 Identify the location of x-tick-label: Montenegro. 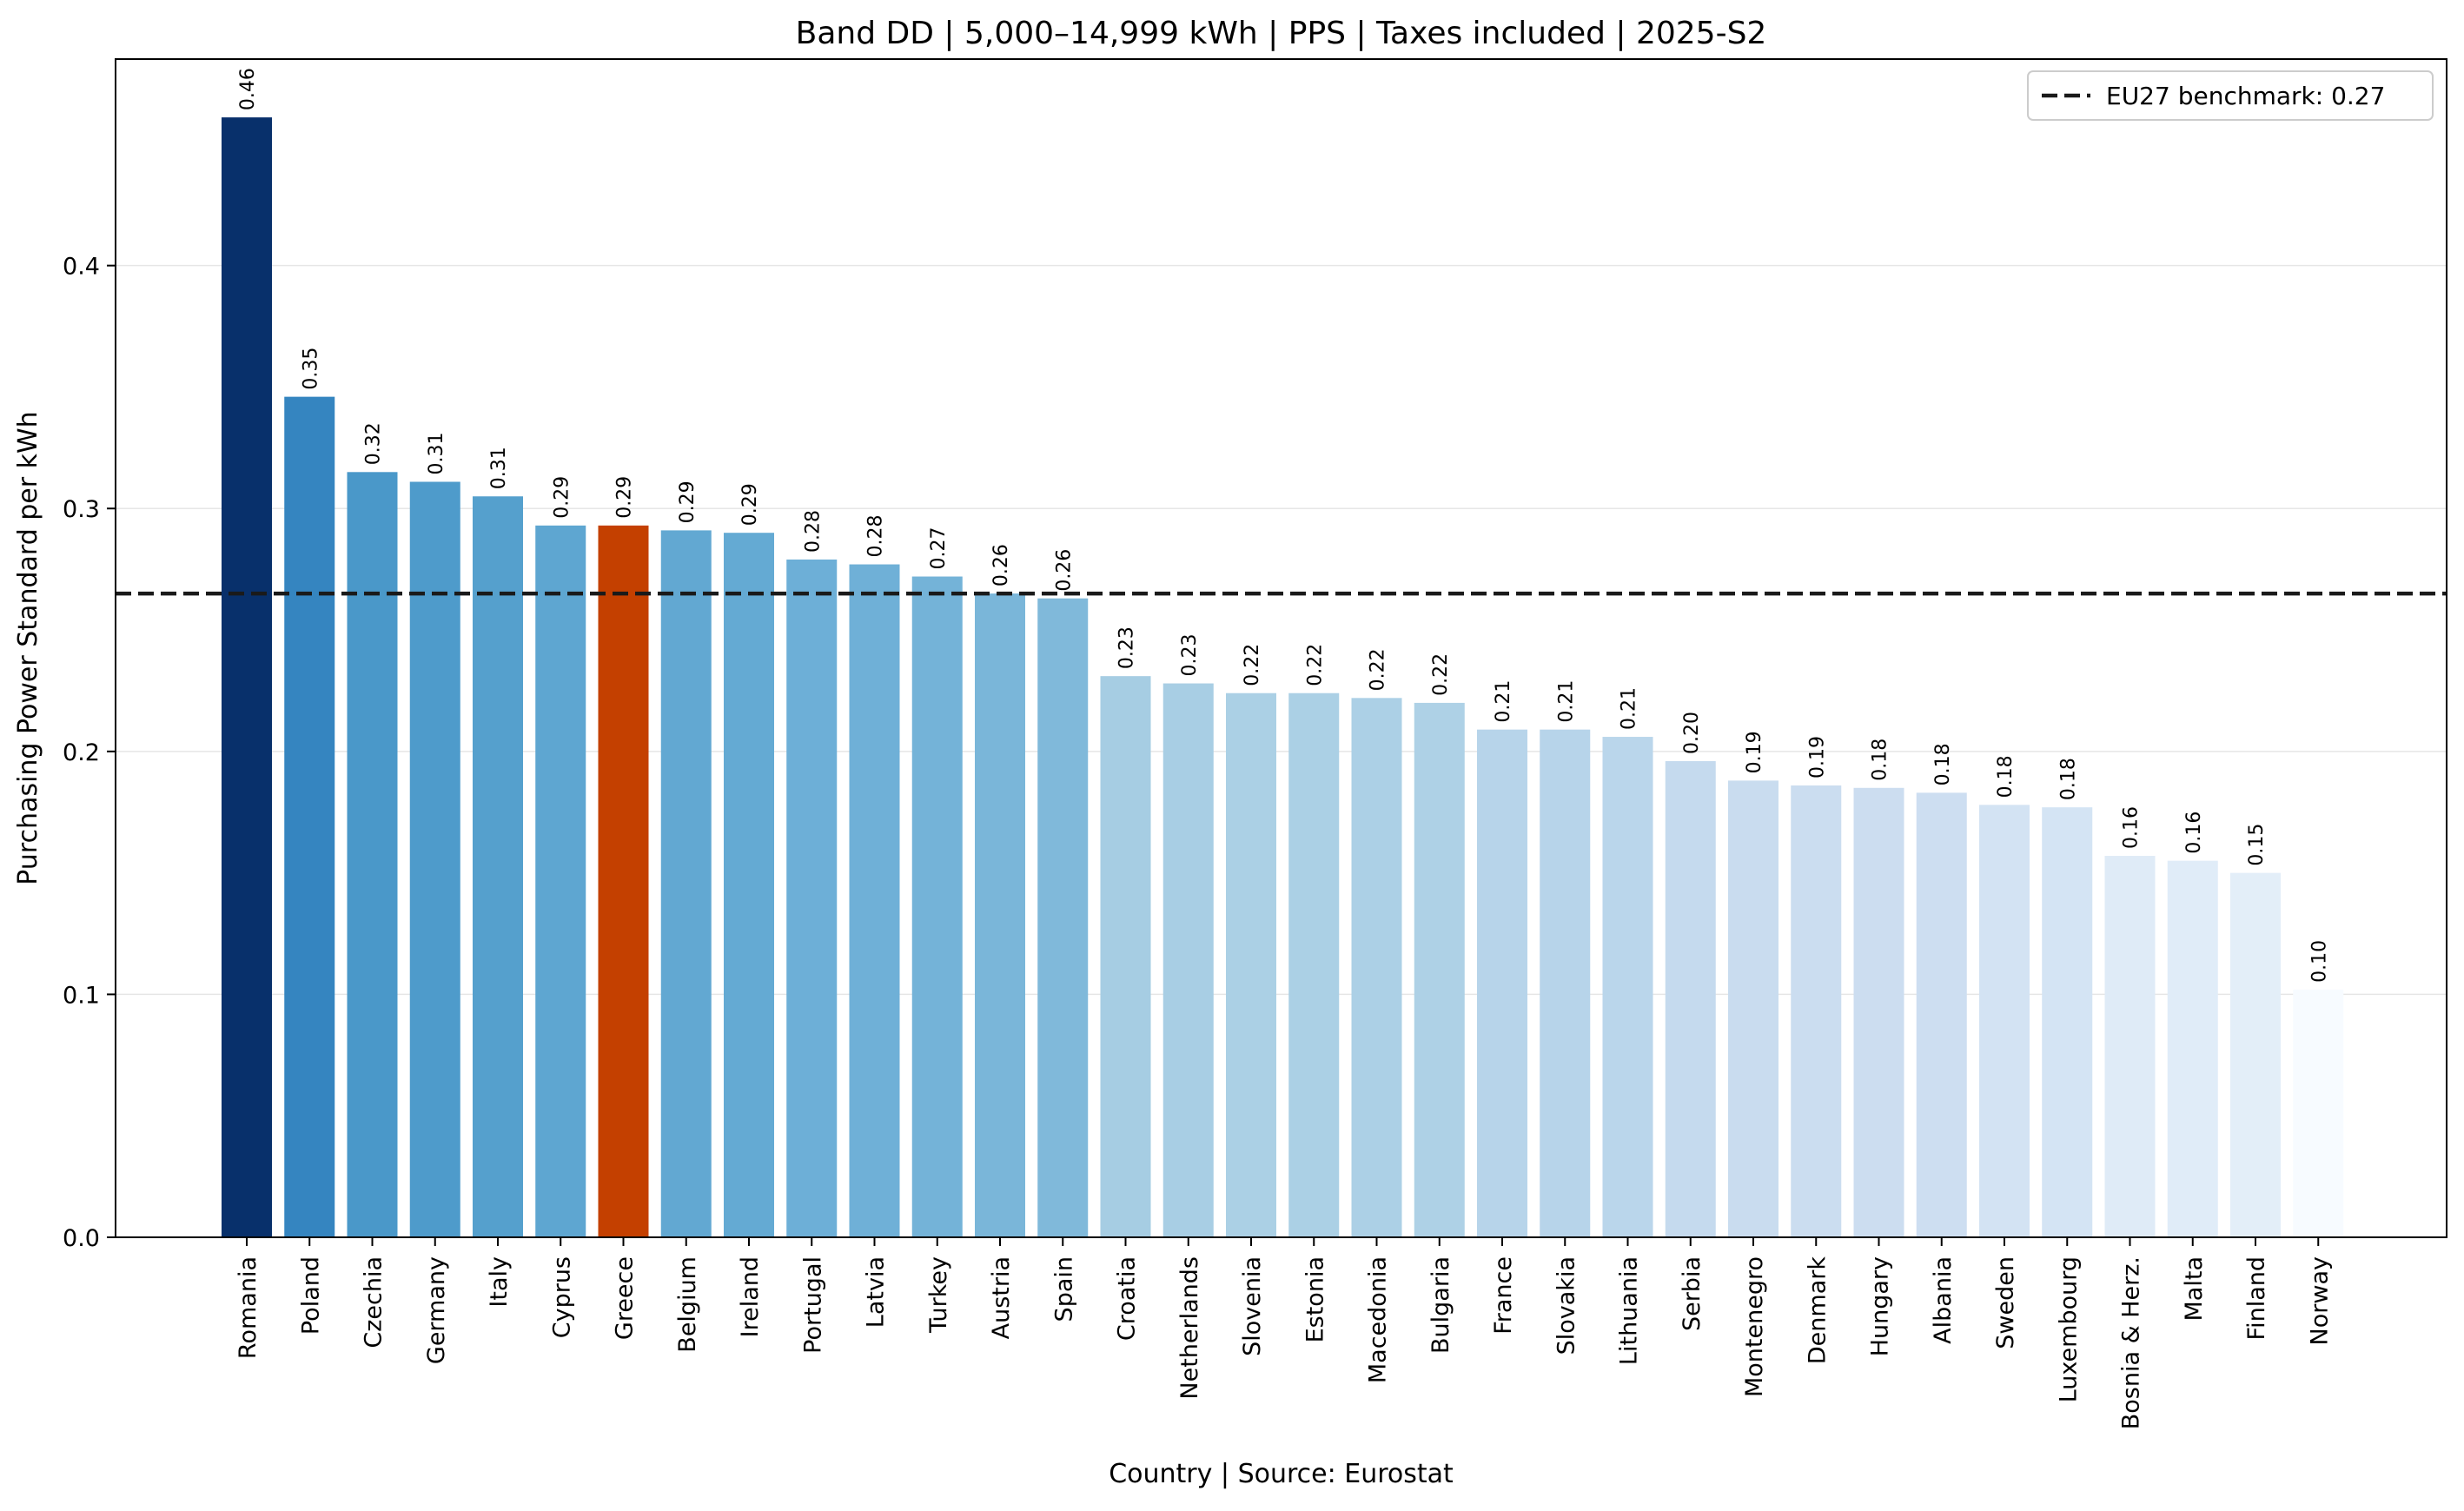
(1754, 1326).